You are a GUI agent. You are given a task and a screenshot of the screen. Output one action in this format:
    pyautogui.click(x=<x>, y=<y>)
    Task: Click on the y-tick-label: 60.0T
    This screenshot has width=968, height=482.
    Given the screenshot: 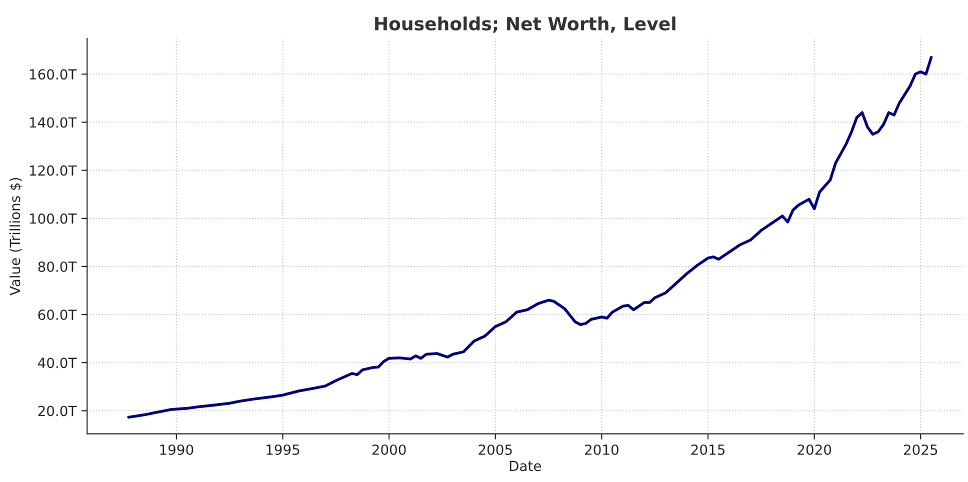 What is the action you would take?
    pyautogui.click(x=57, y=315)
    